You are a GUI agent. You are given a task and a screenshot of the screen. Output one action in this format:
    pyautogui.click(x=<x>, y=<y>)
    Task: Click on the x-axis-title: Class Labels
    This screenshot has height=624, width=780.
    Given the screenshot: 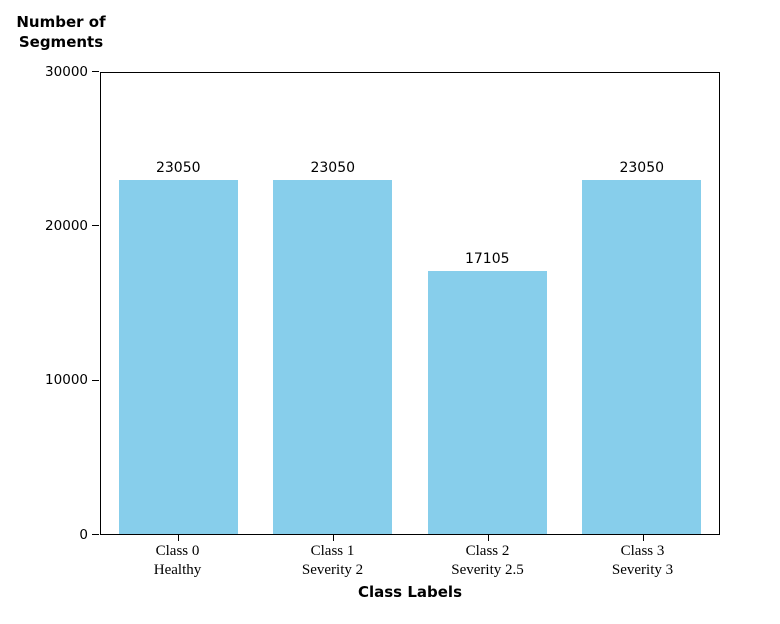 What is the action you would take?
    pyautogui.click(x=409, y=592)
    